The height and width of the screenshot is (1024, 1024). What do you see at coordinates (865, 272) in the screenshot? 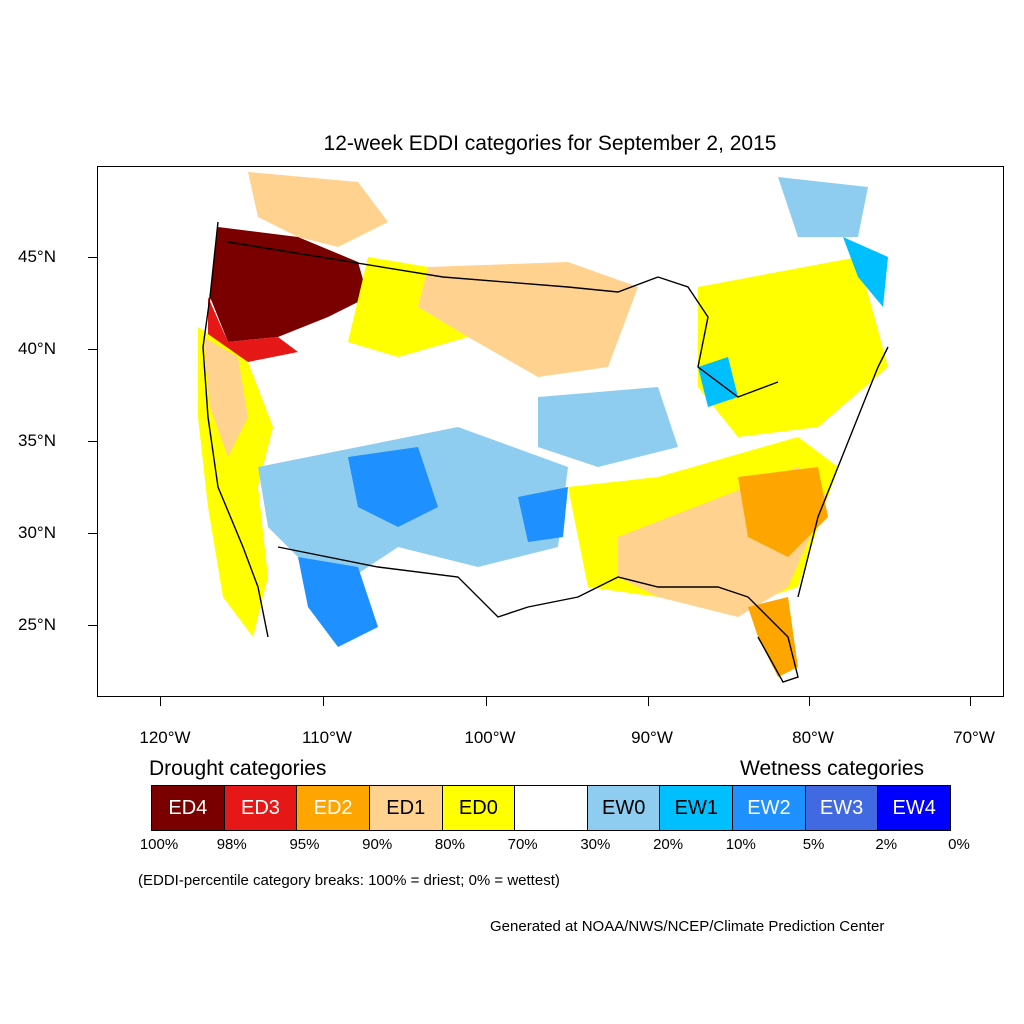
I see `region-quebec-ew1` at bounding box center [865, 272].